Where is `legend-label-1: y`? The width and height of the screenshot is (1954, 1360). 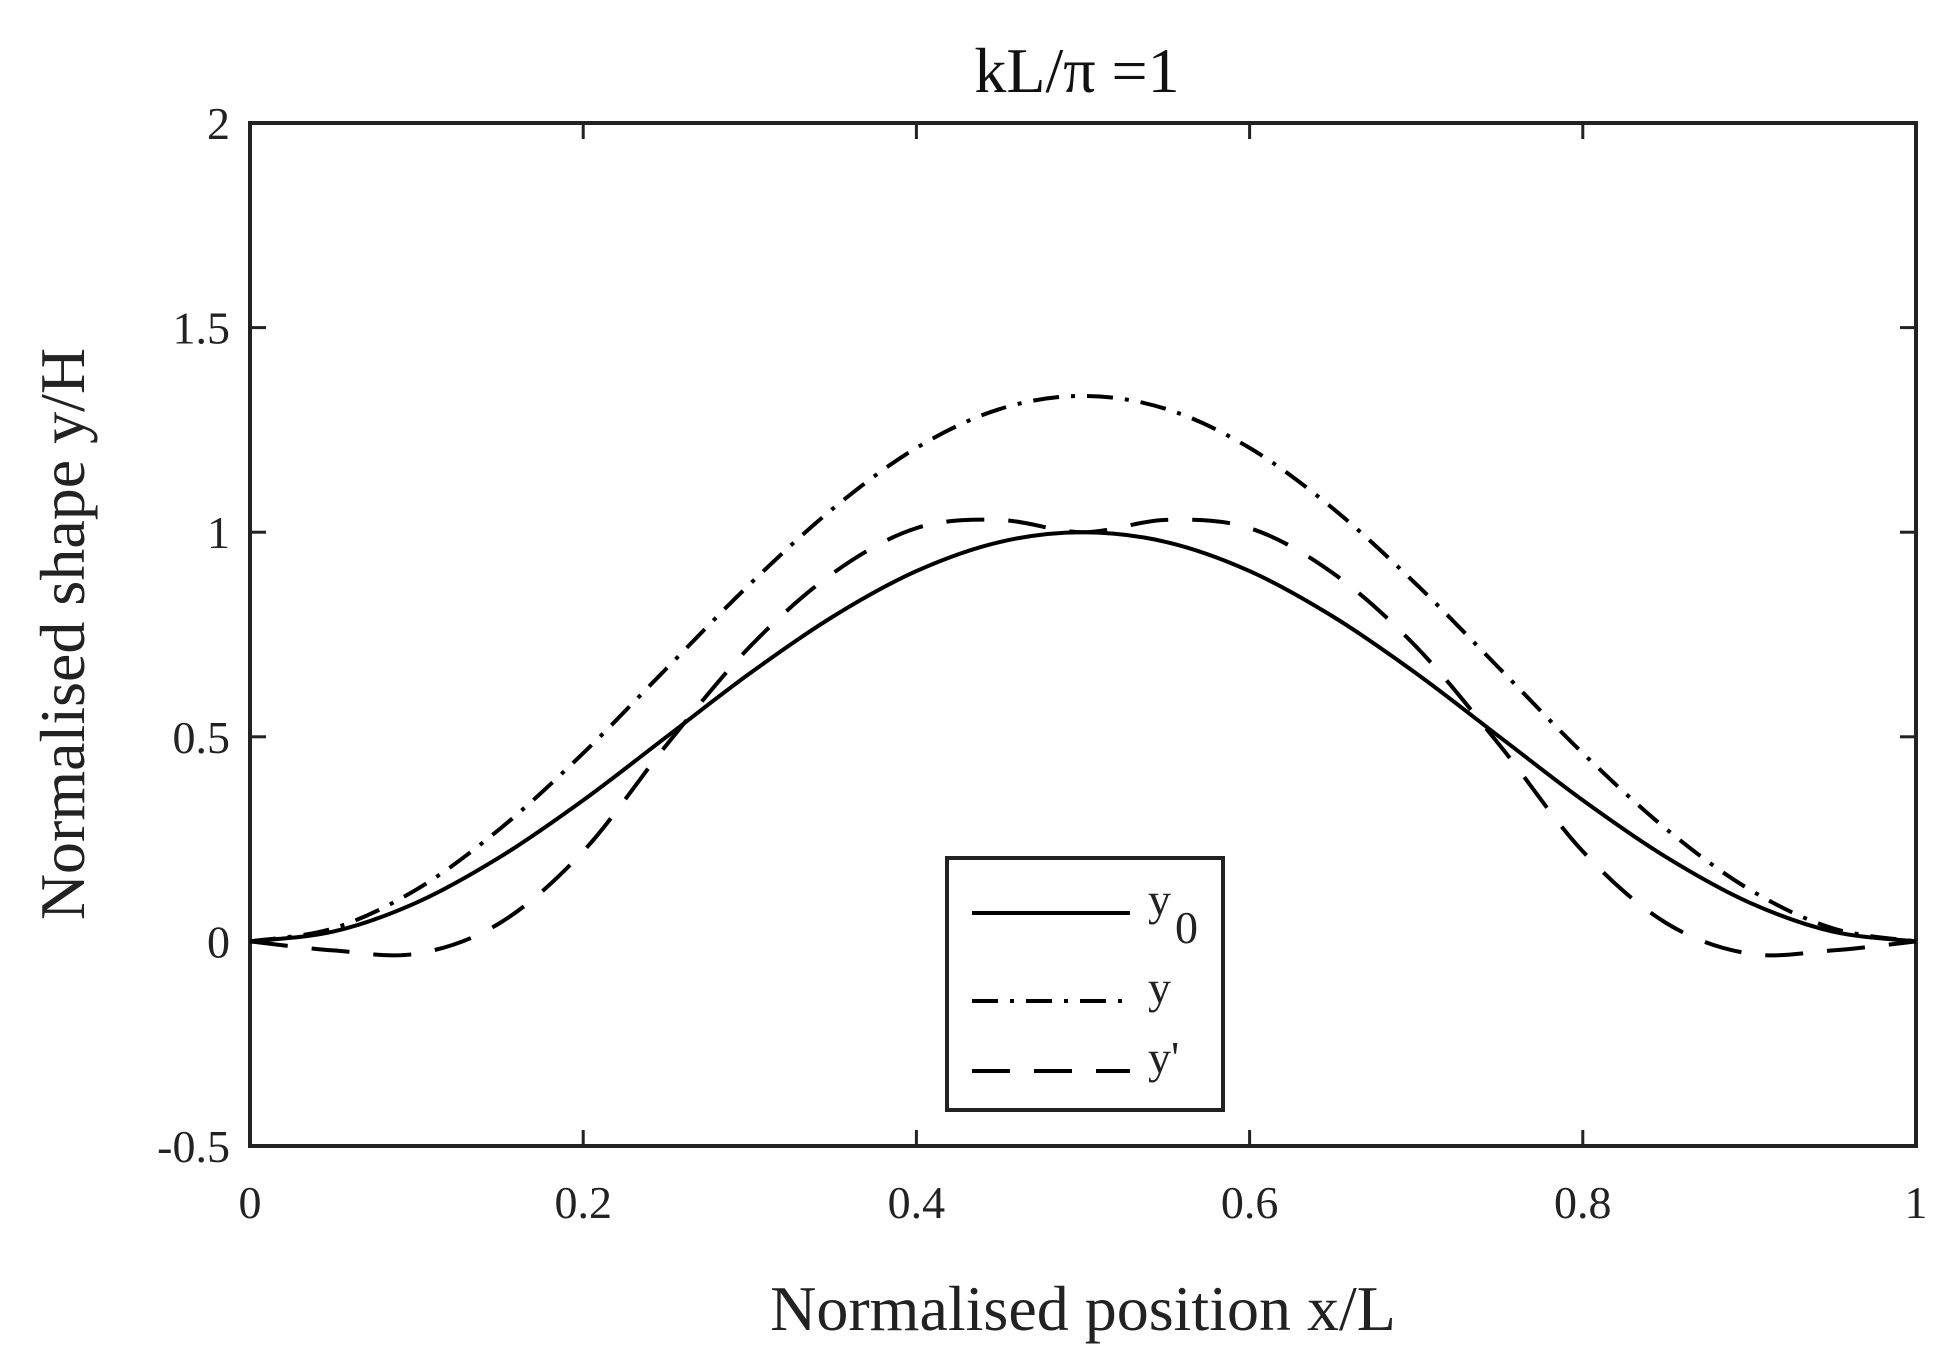
legend-label-1: y is located at coordinates (1159, 987).